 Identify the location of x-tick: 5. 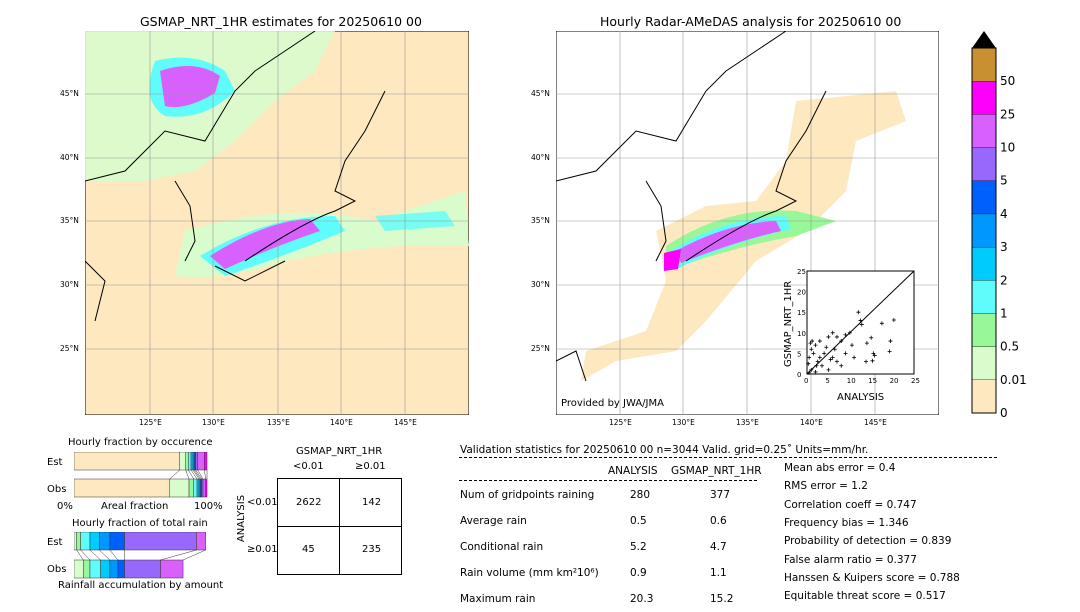
(827, 381).